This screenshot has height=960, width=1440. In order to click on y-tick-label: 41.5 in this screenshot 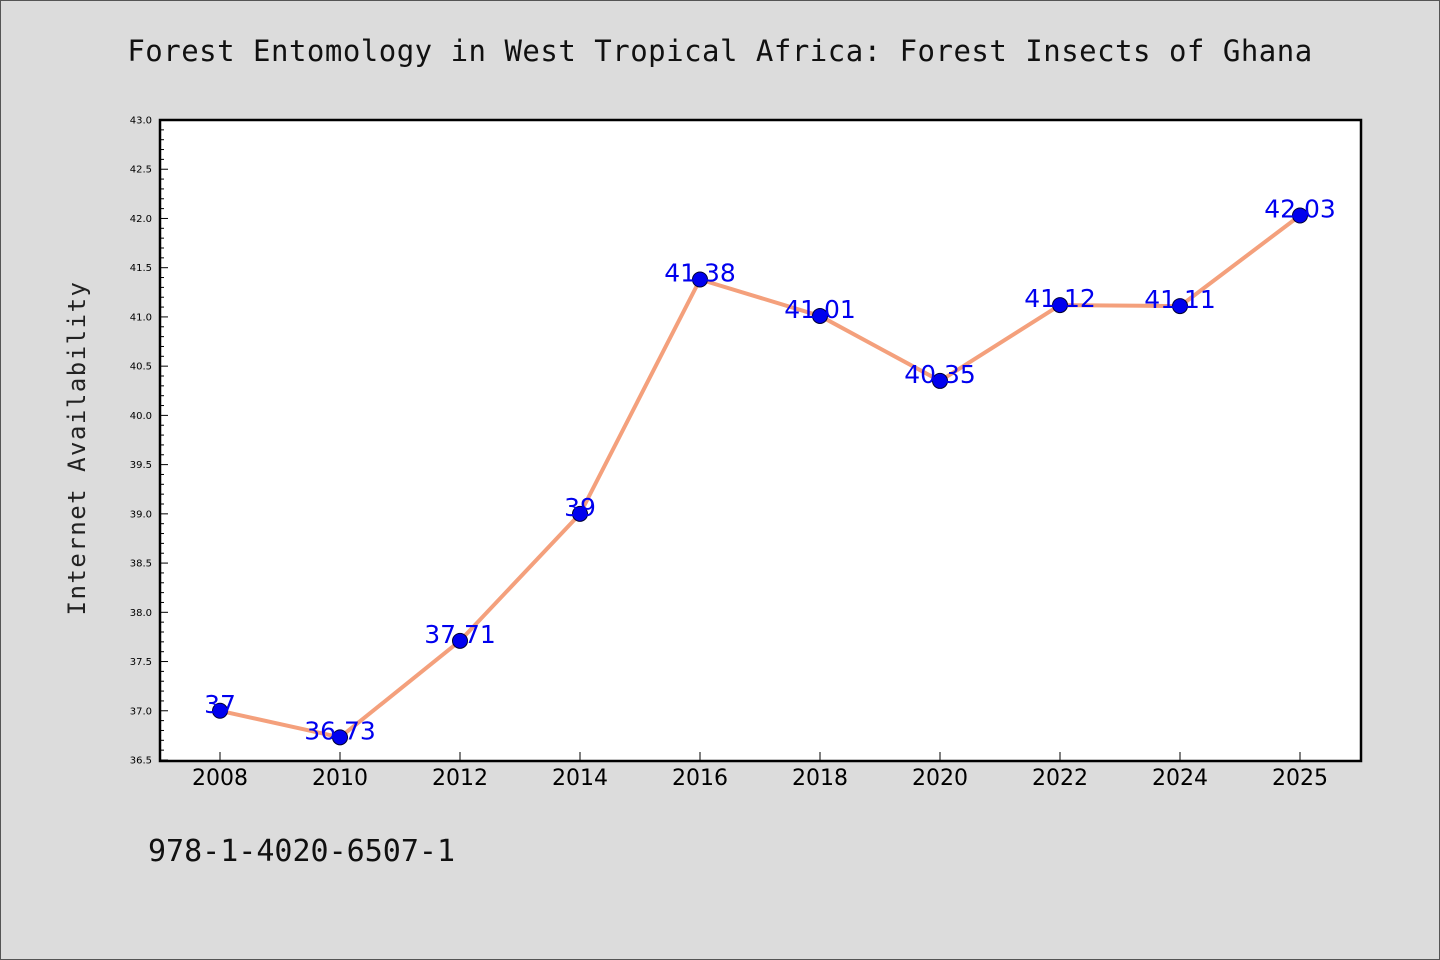, I will do `click(141, 268)`.